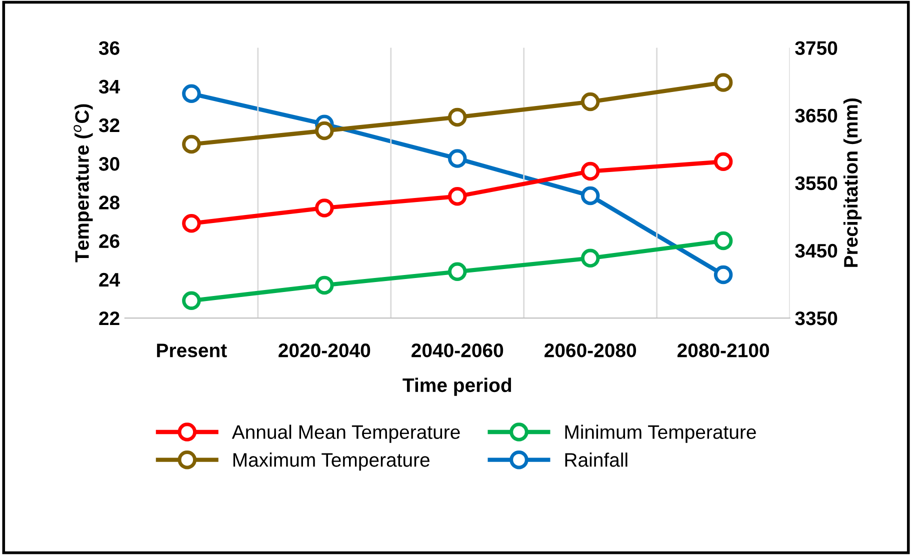 Image resolution: width=912 pixels, height=555 pixels. What do you see at coordinates (596, 459) in the screenshot?
I see `legend-label: Rainfall` at bounding box center [596, 459].